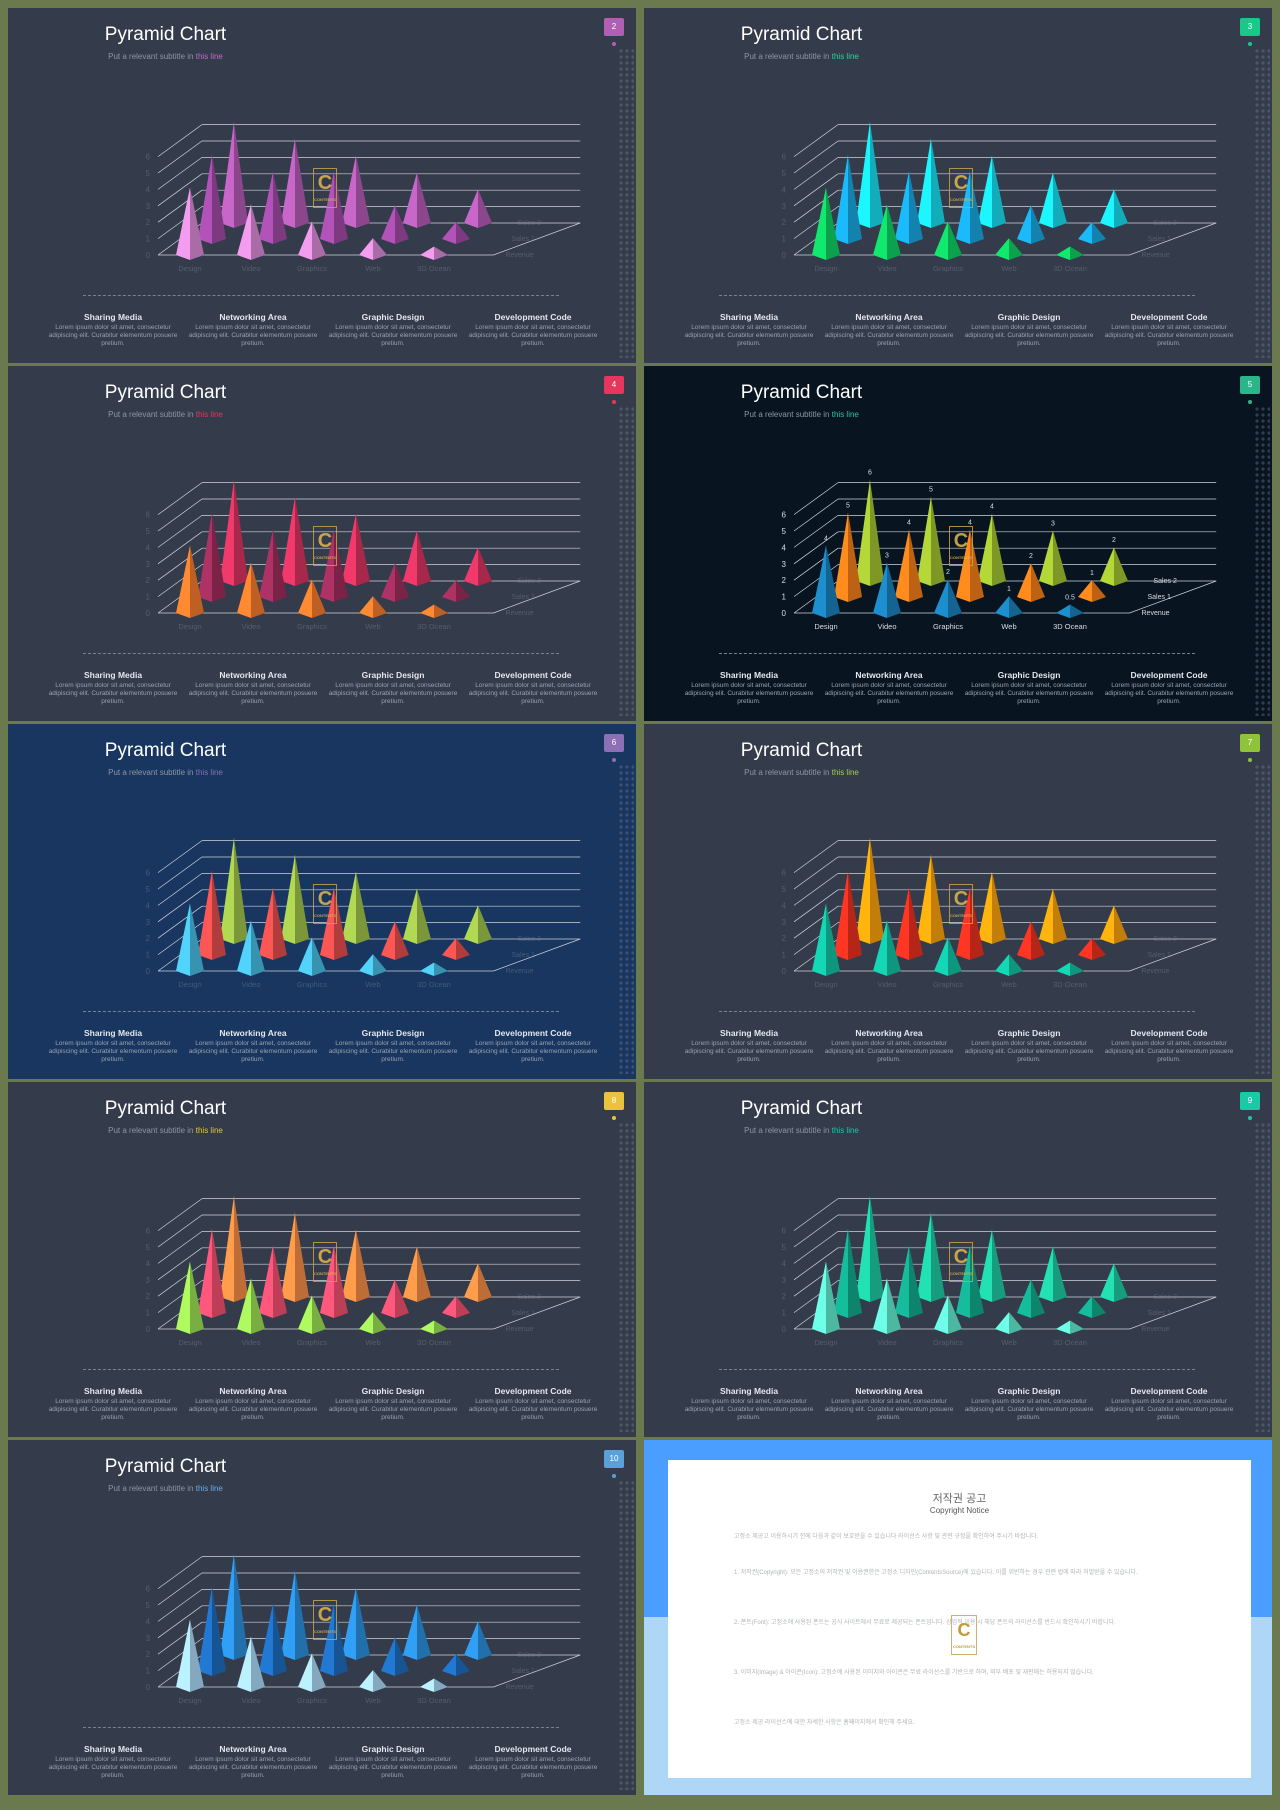 Image resolution: width=1280 pixels, height=1810 pixels. What do you see at coordinates (151, 772) in the screenshot?
I see `subtitle-text: Put a relevant subtitle in` at bounding box center [151, 772].